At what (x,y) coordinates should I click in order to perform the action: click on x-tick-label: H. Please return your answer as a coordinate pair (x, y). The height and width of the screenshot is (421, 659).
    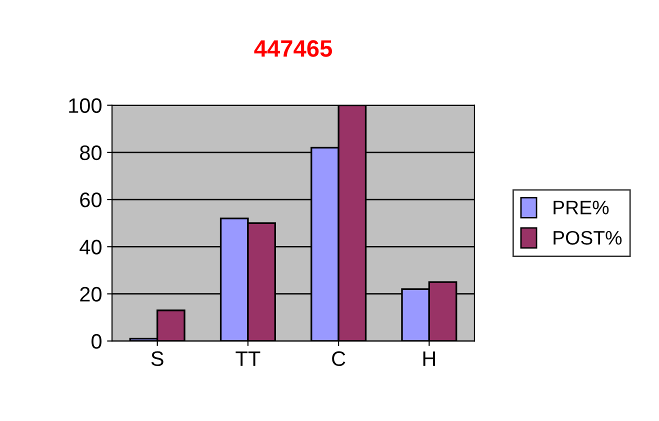
    Looking at the image, I should click on (429, 358).